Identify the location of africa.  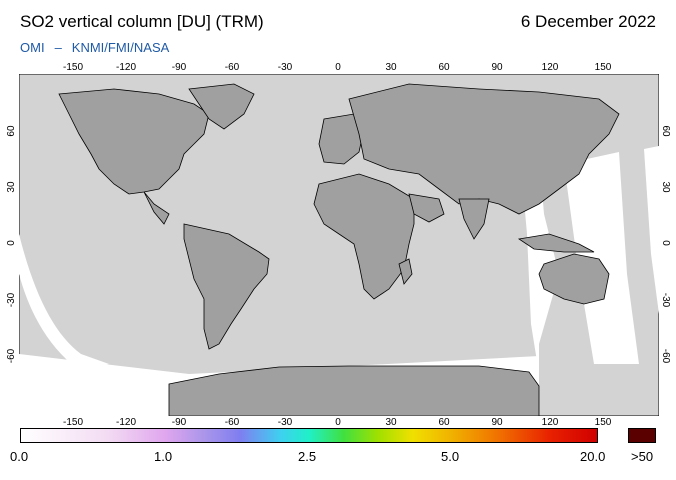
(364, 236).